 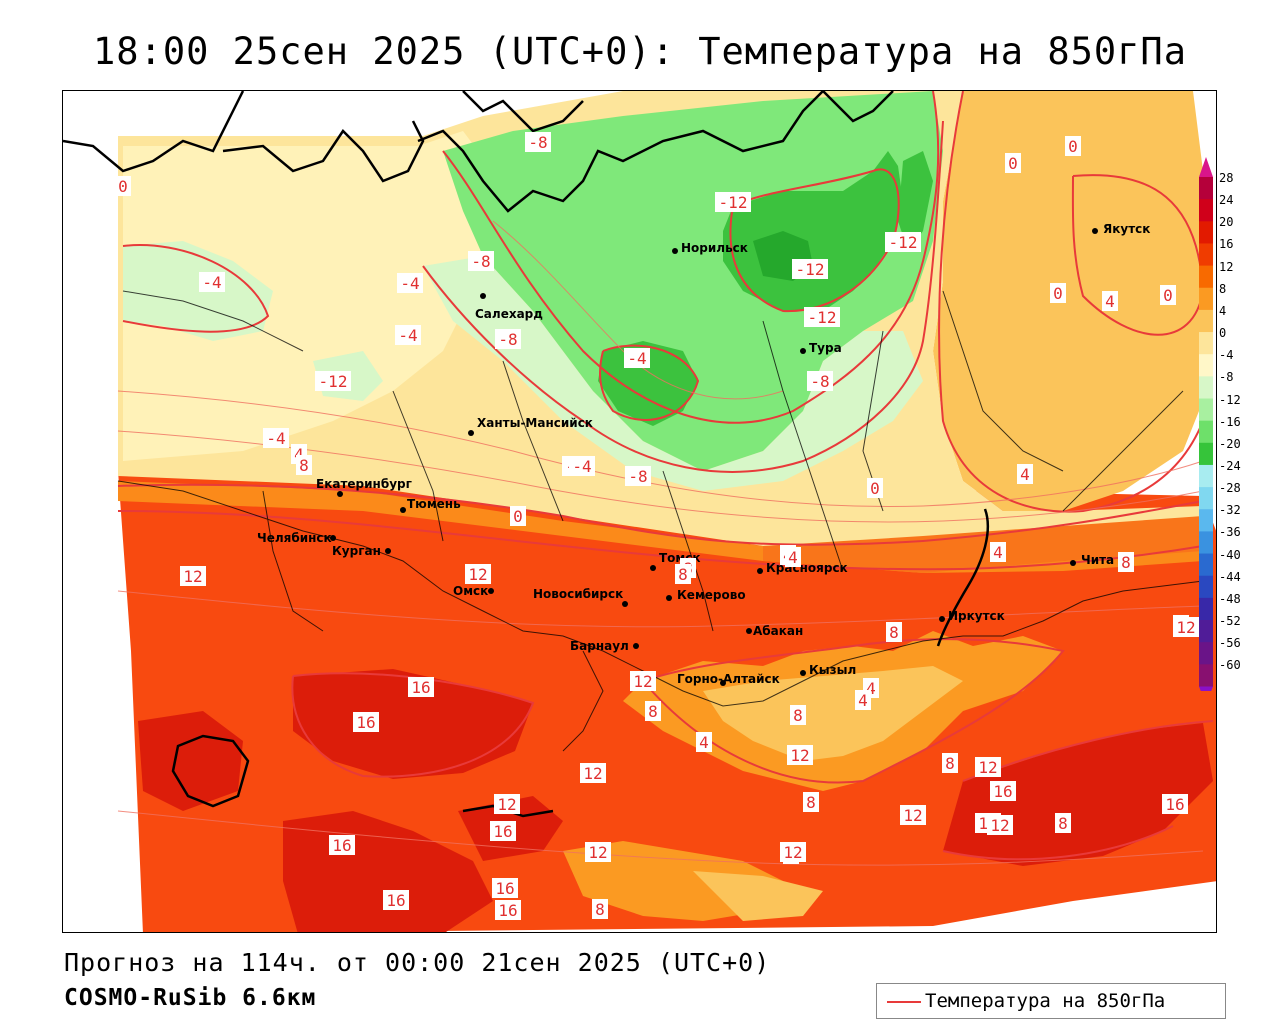 I want to click on colorbar-tick-label: -4, so click(x=1226, y=355).